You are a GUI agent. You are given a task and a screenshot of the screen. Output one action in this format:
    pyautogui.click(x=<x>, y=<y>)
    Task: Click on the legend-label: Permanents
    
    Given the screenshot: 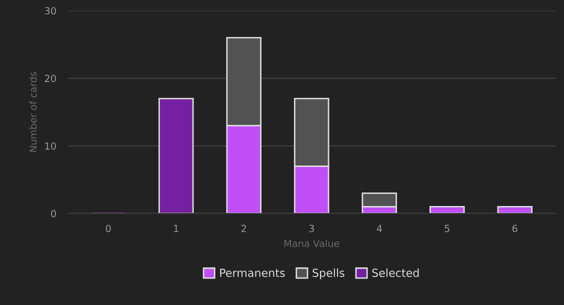 What is the action you would take?
    pyautogui.click(x=252, y=273)
    